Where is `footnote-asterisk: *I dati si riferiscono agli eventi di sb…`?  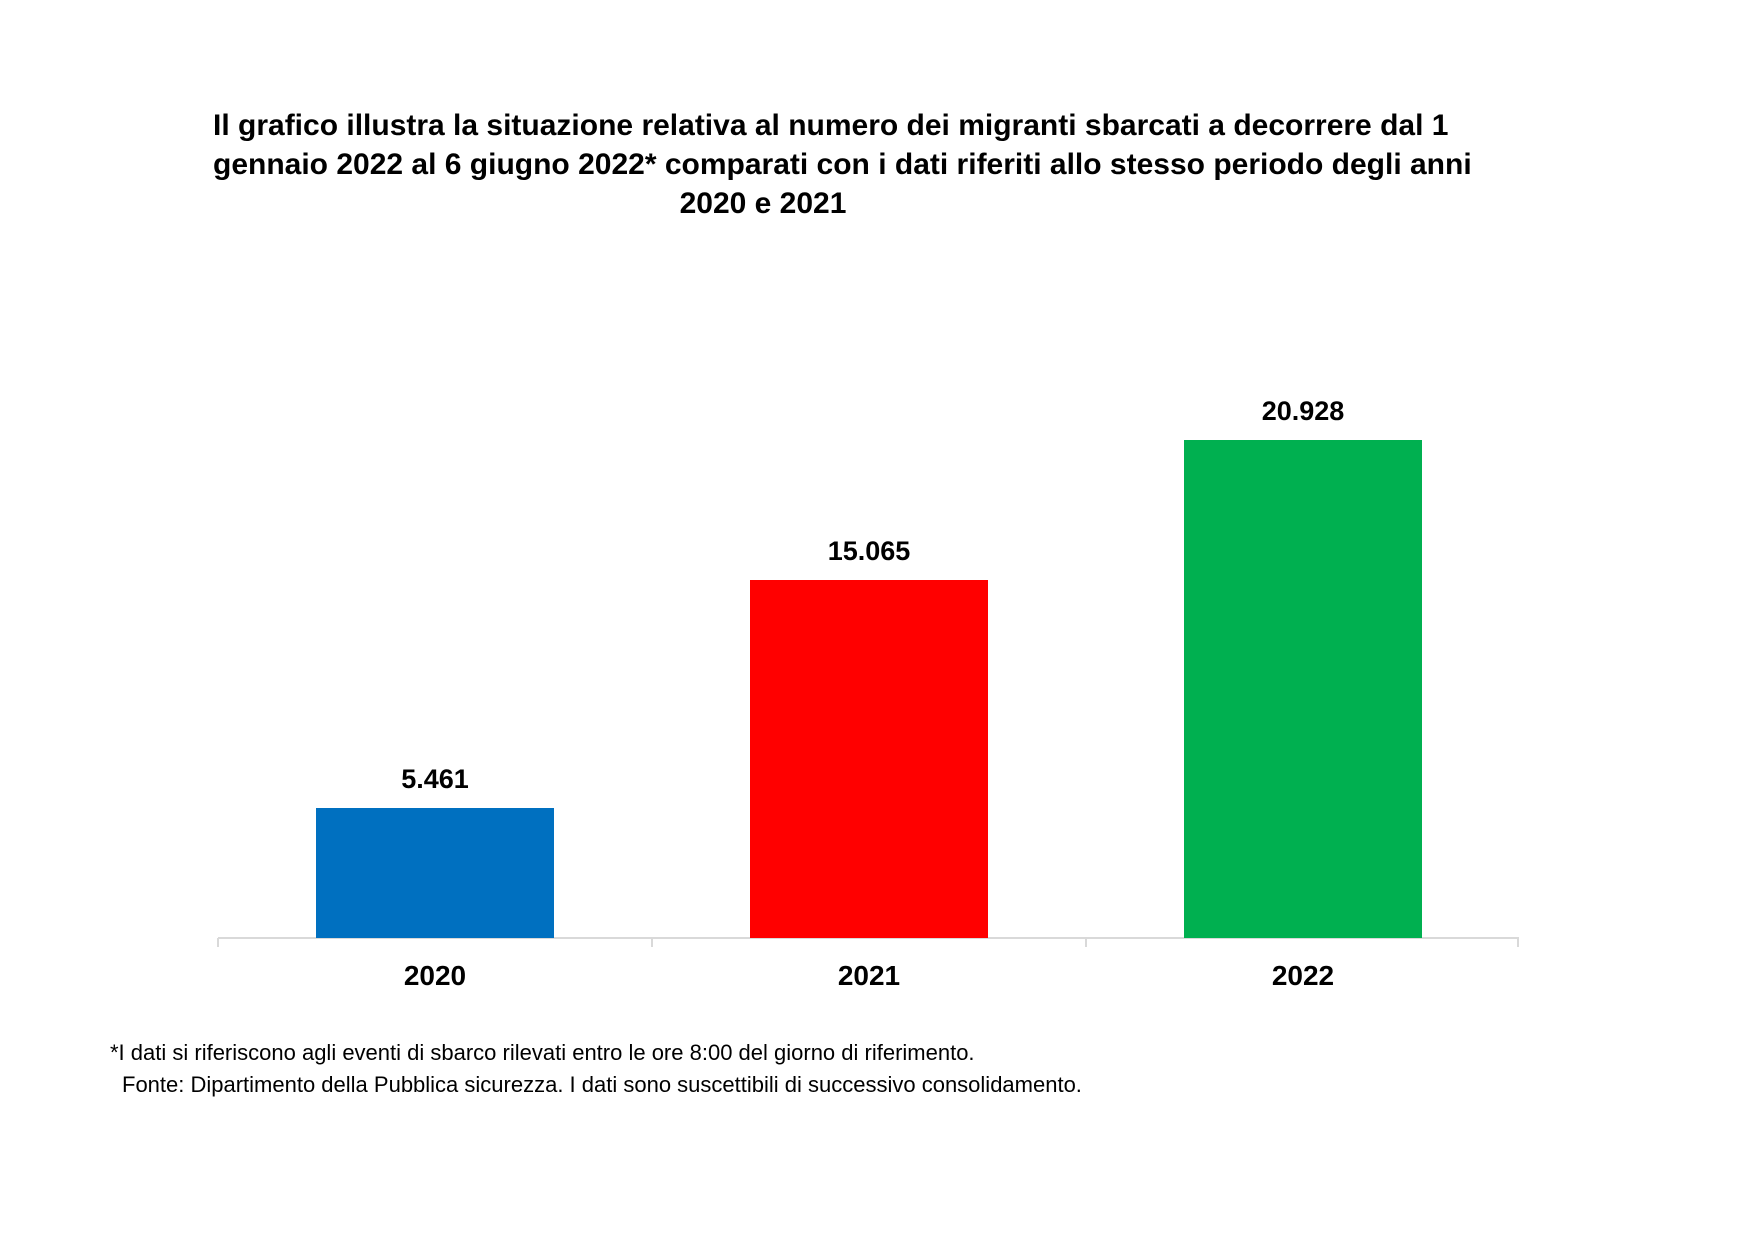 footnote-asterisk: *I dati si riferiscono agli eventi di sb… is located at coordinates (542, 1052).